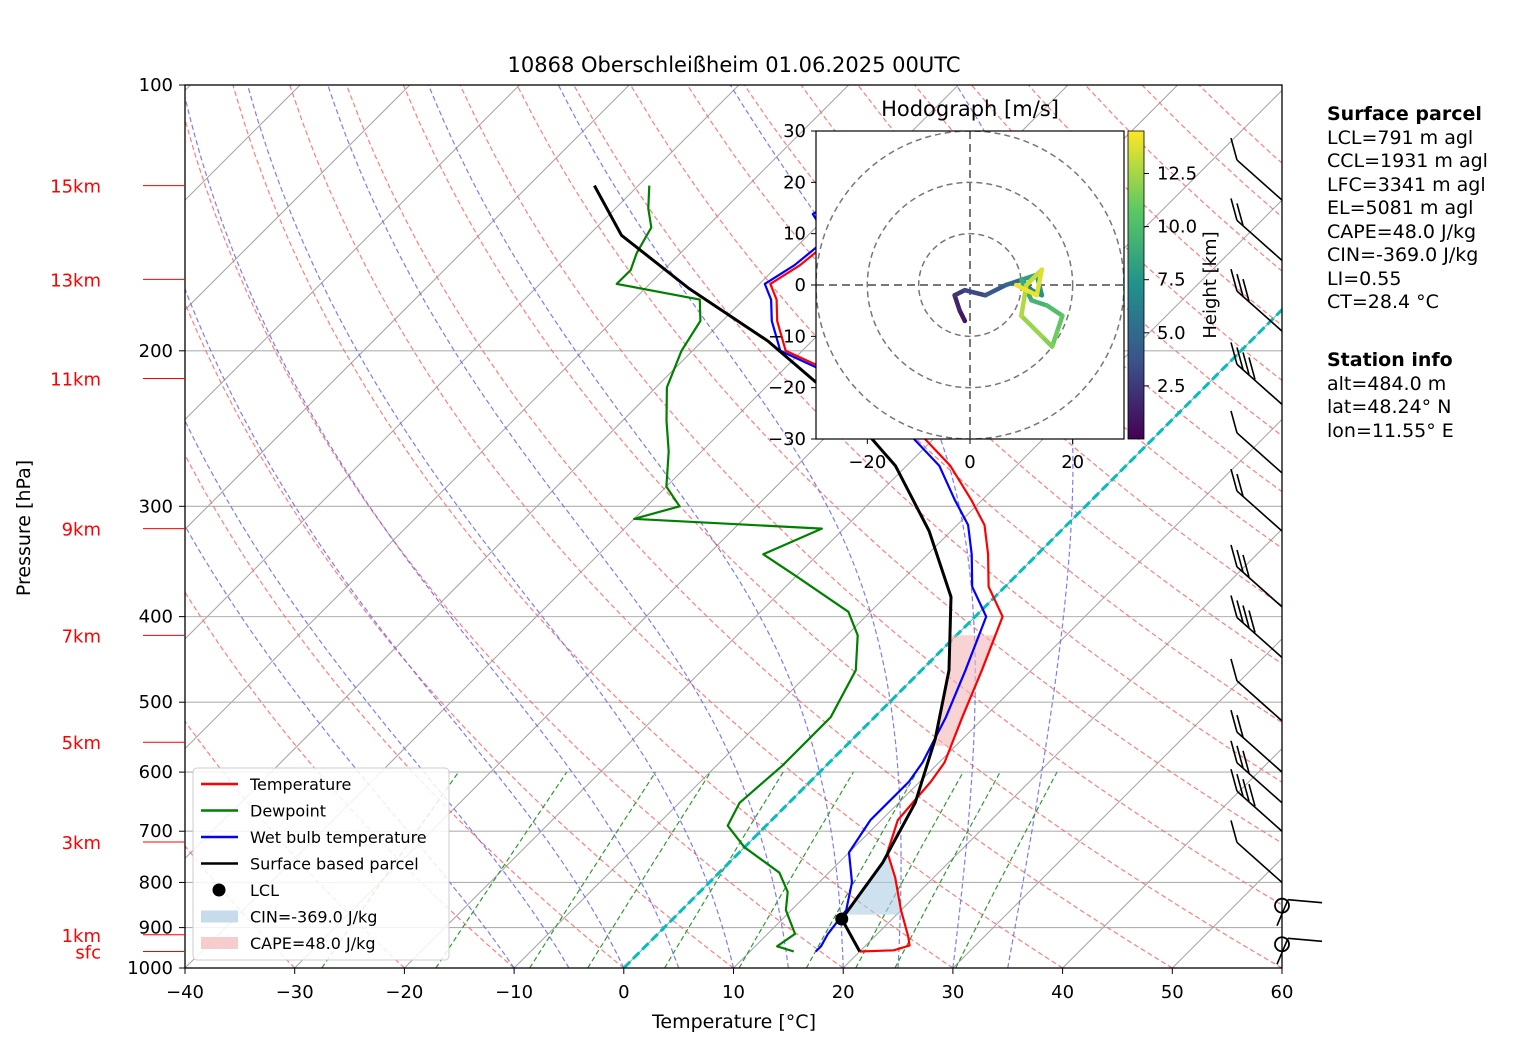 This screenshot has height=1054, width=1517. Describe the element at coordinates (338, 837) in the screenshot. I see `legend-label: Wet bulb temperature` at that location.